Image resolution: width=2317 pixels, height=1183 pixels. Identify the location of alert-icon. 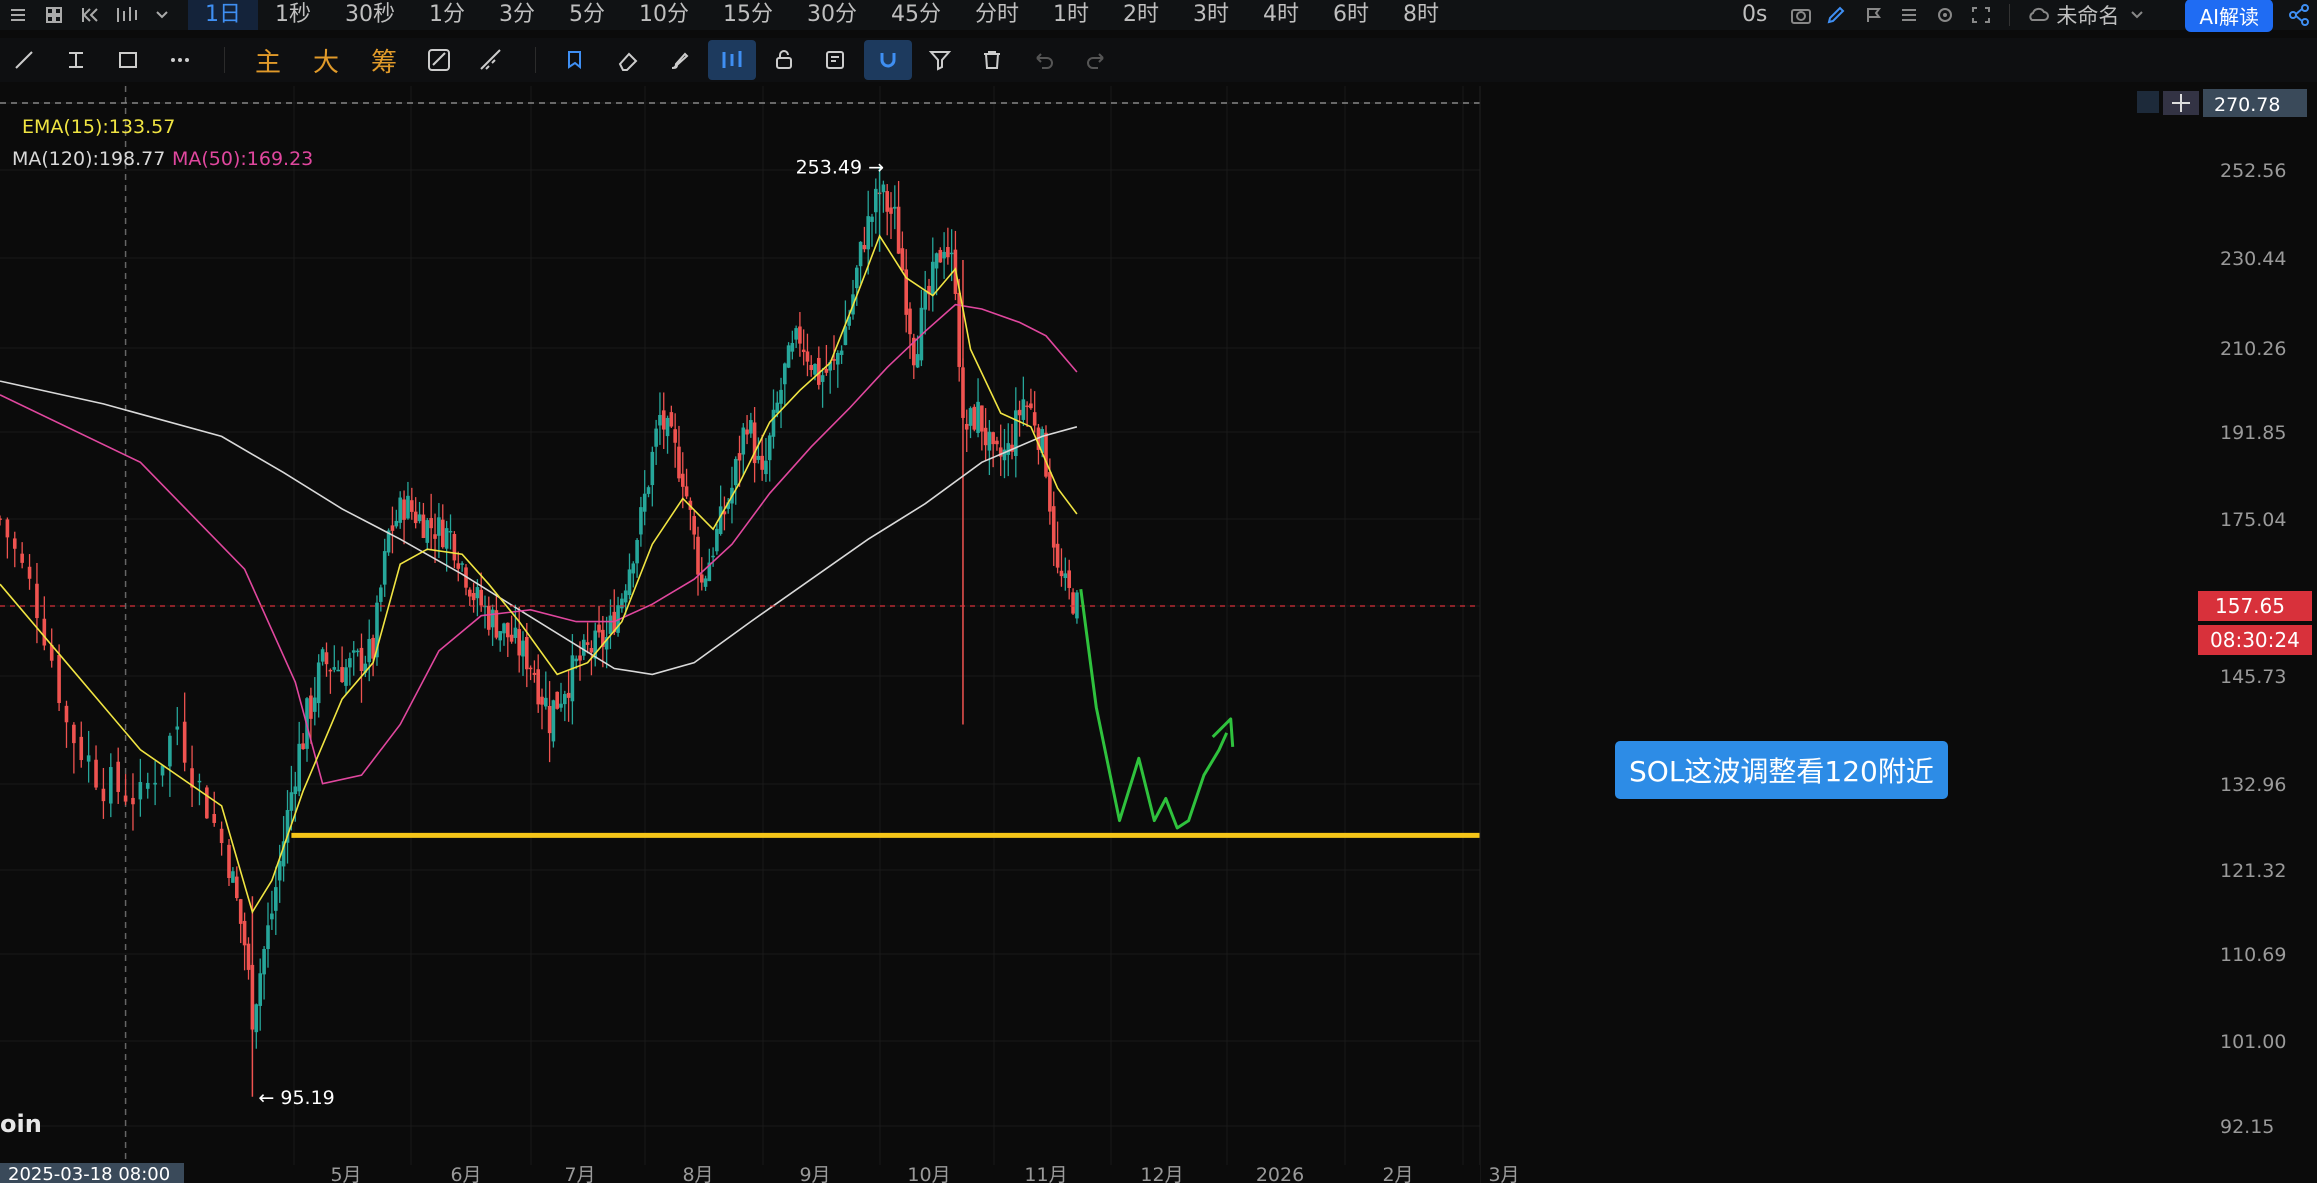
(1873, 15).